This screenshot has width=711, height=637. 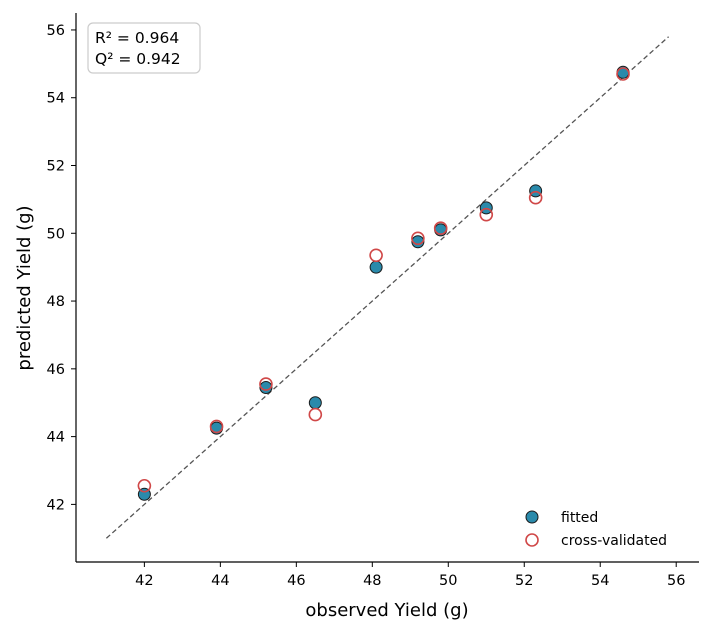 What do you see at coordinates (524, 581) in the screenshot?
I see `x-tick-label: 52` at bounding box center [524, 581].